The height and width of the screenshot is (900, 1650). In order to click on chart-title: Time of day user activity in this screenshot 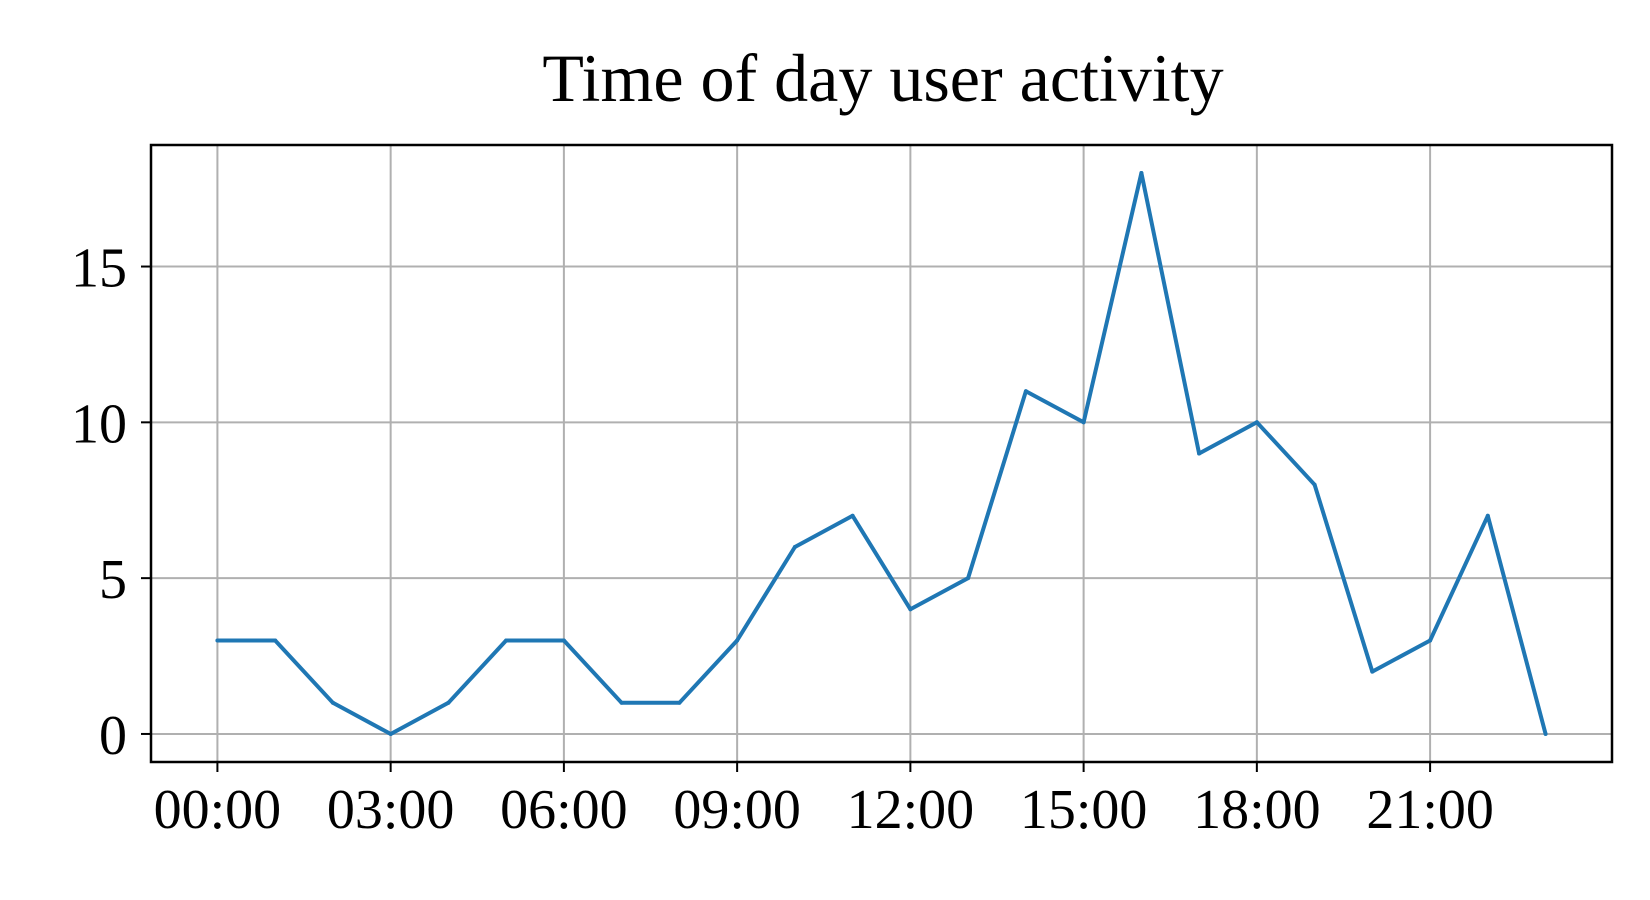, I will do `click(882, 78)`.